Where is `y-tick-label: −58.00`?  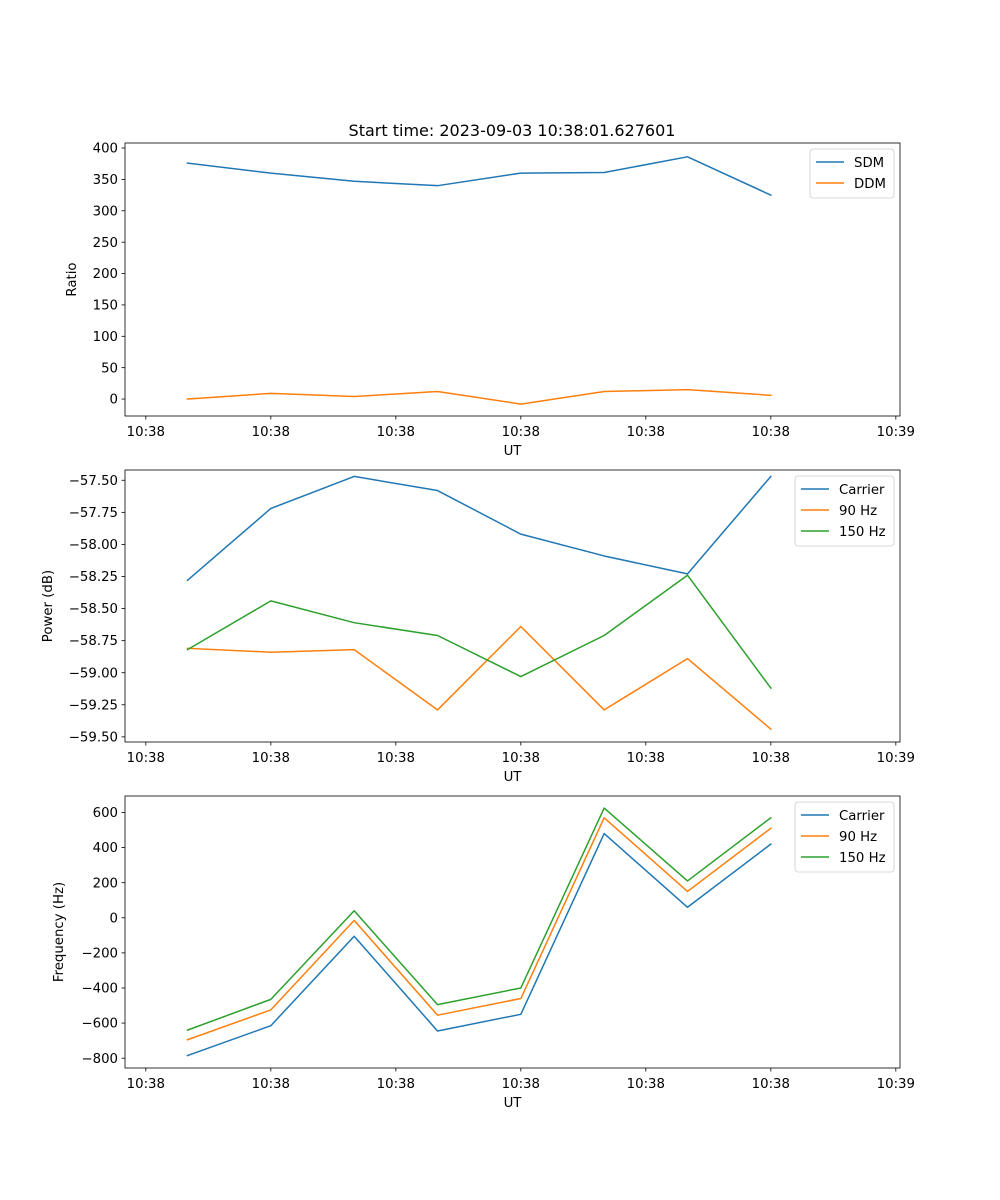 y-tick-label: −58.00 is located at coordinates (93, 545).